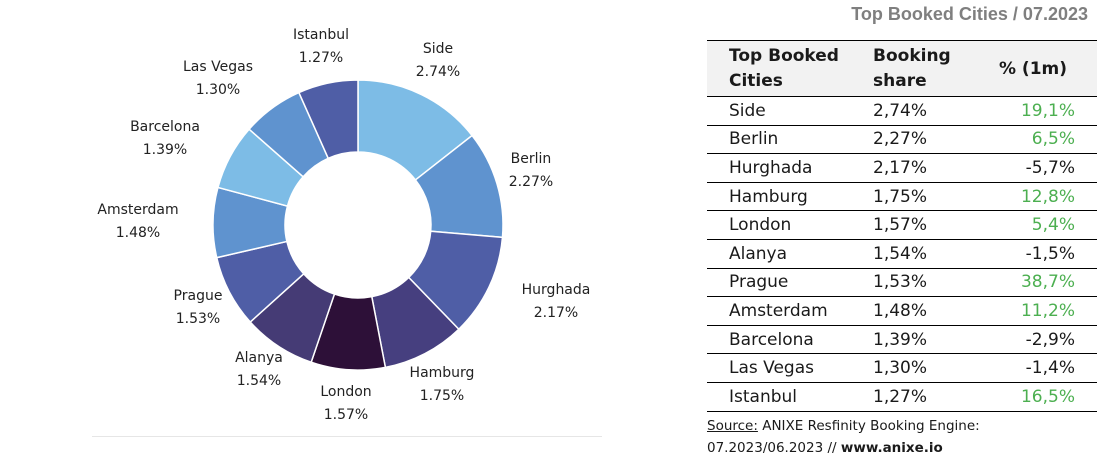 Image resolution: width=1100 pixels, height=459 pixels. Describe the element at coordinates (787, 254) in the screenshot. I see `city-cell: Alanya` at that location.